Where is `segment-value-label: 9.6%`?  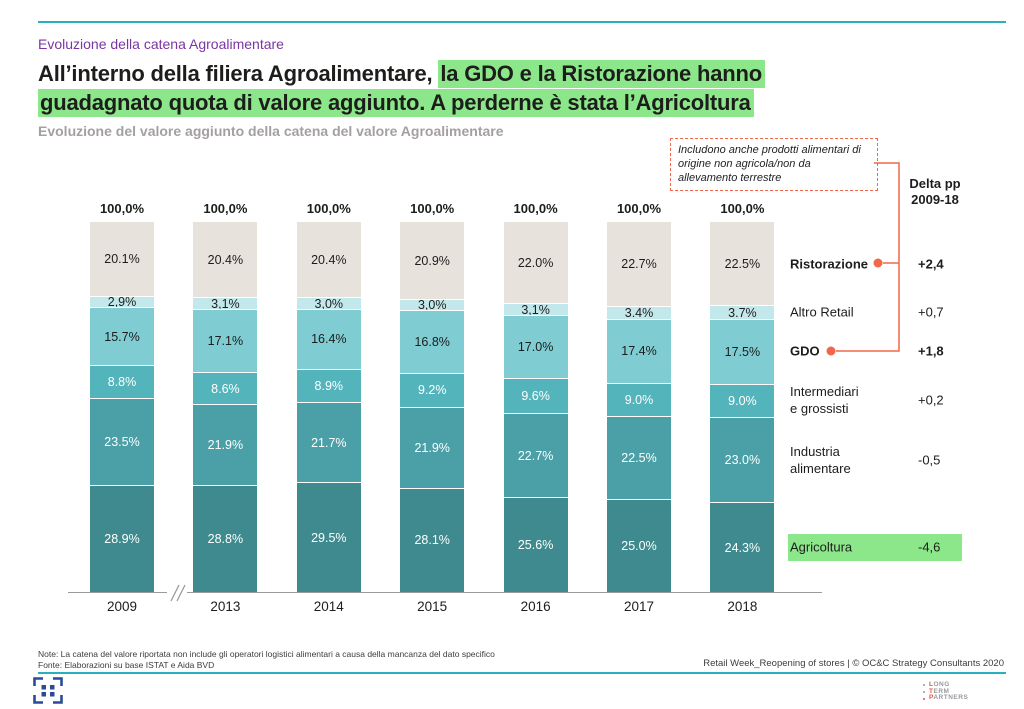
segment-value-label: 9.6% is located at coordinates (535, 396).